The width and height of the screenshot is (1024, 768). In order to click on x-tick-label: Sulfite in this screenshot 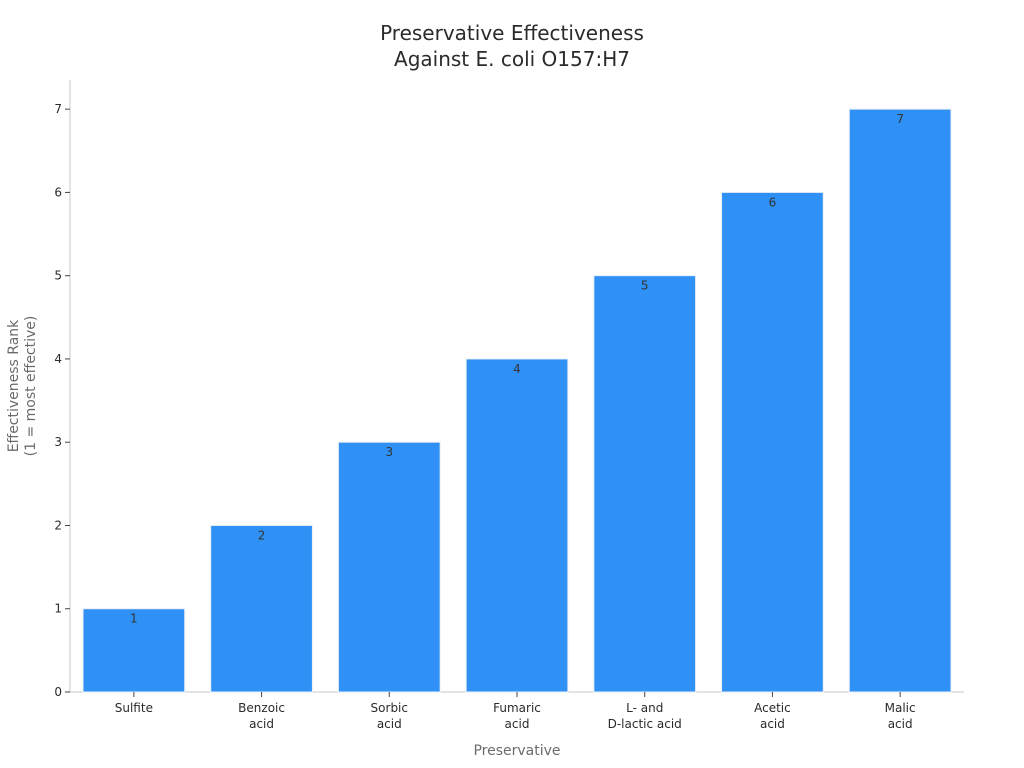, I will do `click(134, 708)`.